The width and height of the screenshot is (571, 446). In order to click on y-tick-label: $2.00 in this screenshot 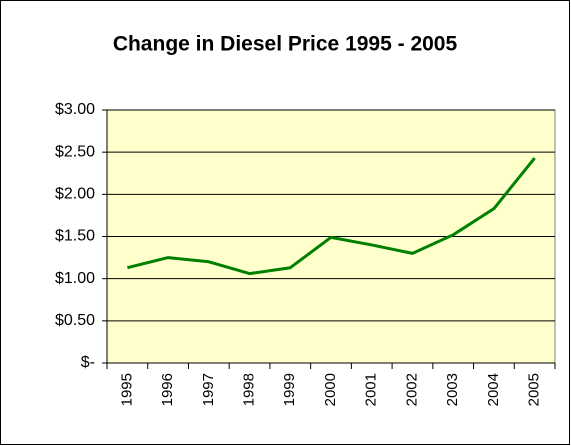, I will do `click(75, 194)`.